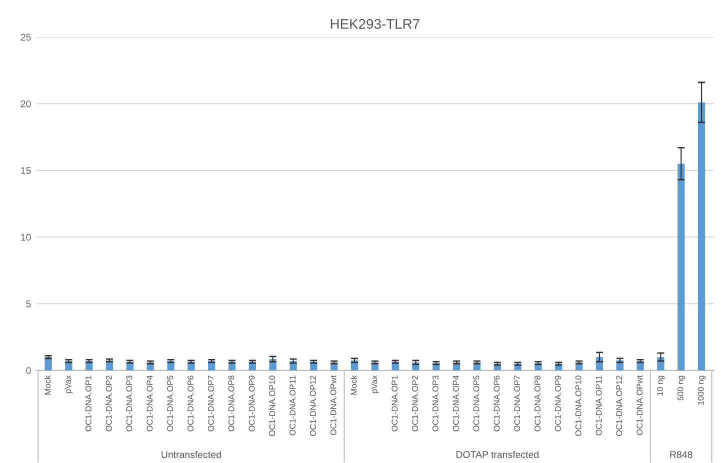  Describe the element at coordinates (25, 37) in the screenshot. I see `y-tick-label: 25` at that location.